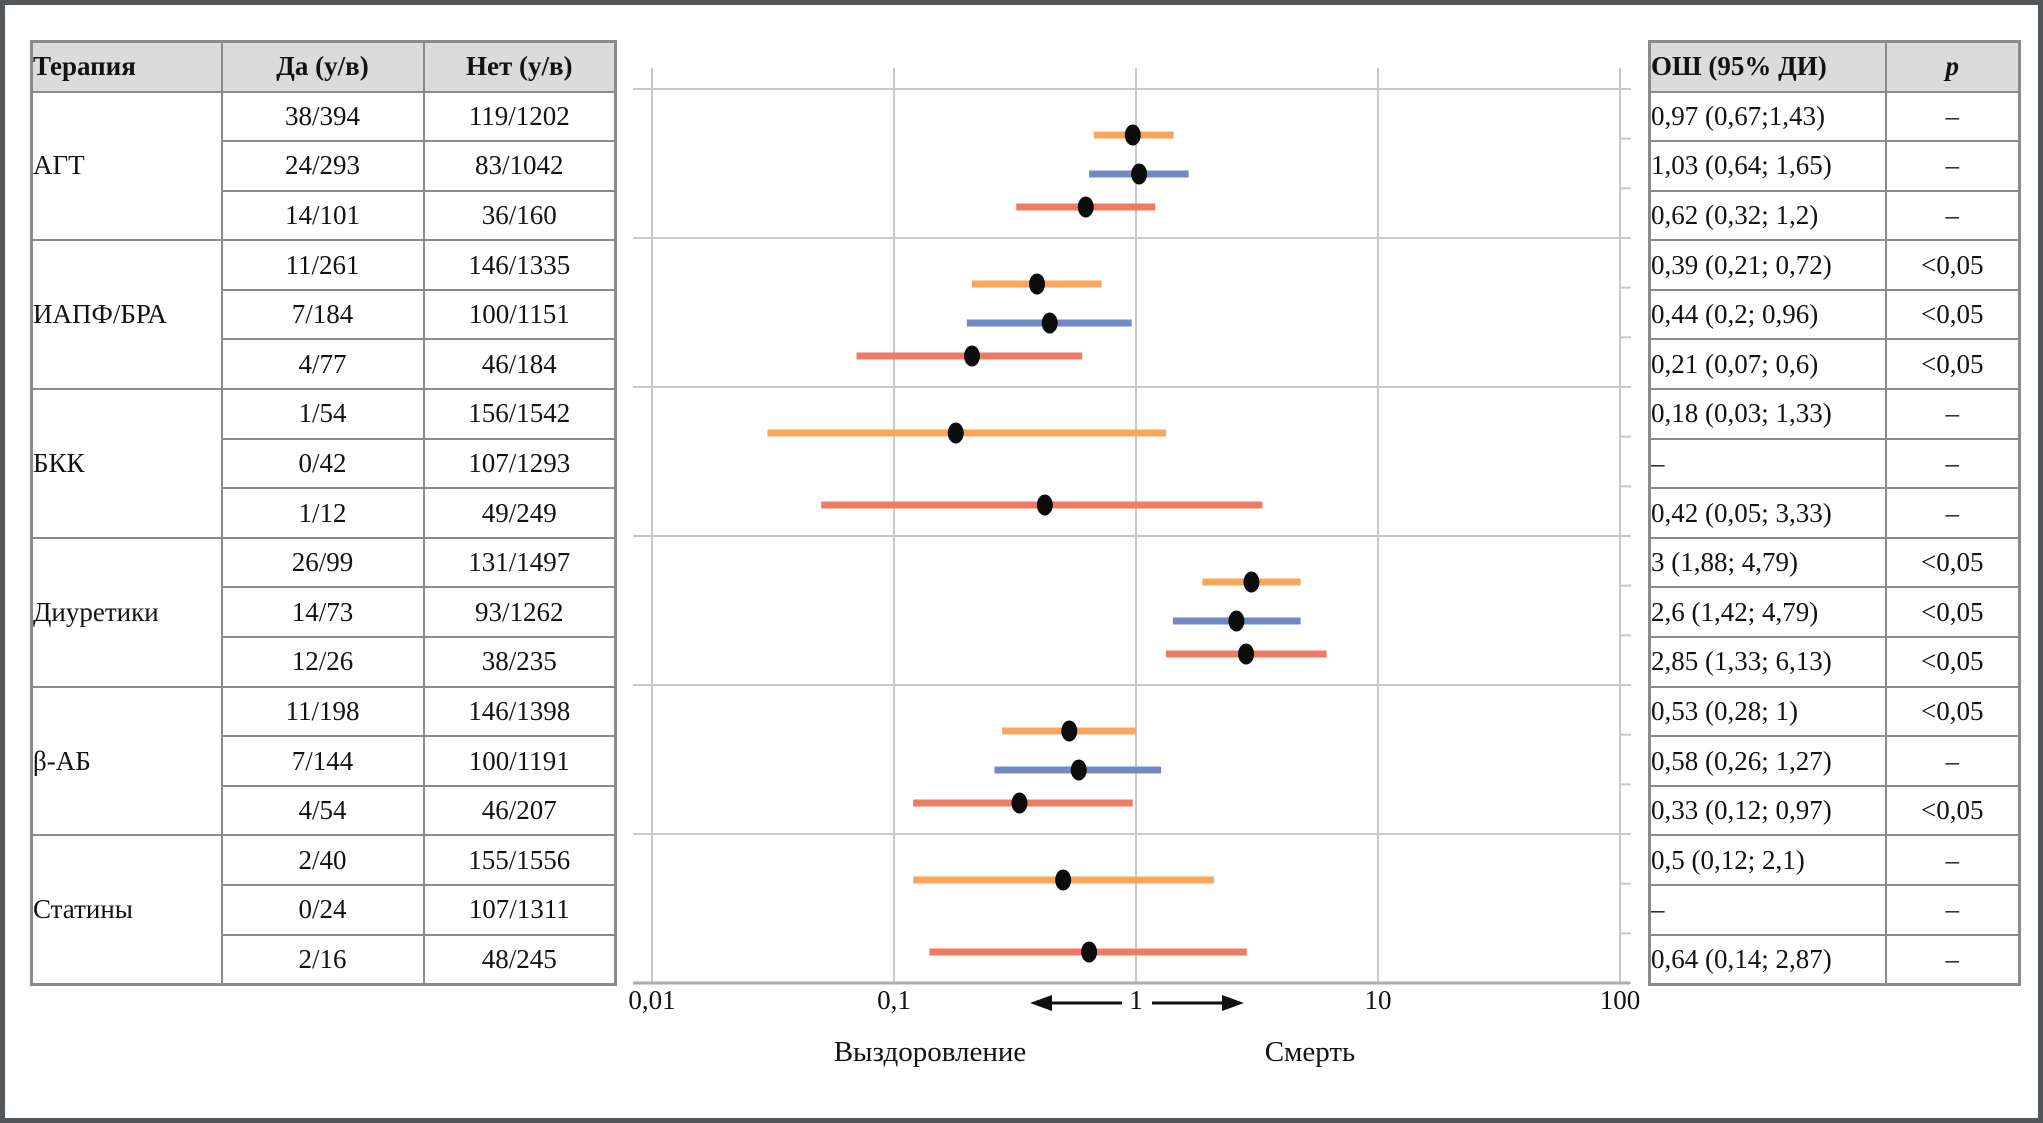  I want to click on count-cell: 93/1262, so click(519, 612).